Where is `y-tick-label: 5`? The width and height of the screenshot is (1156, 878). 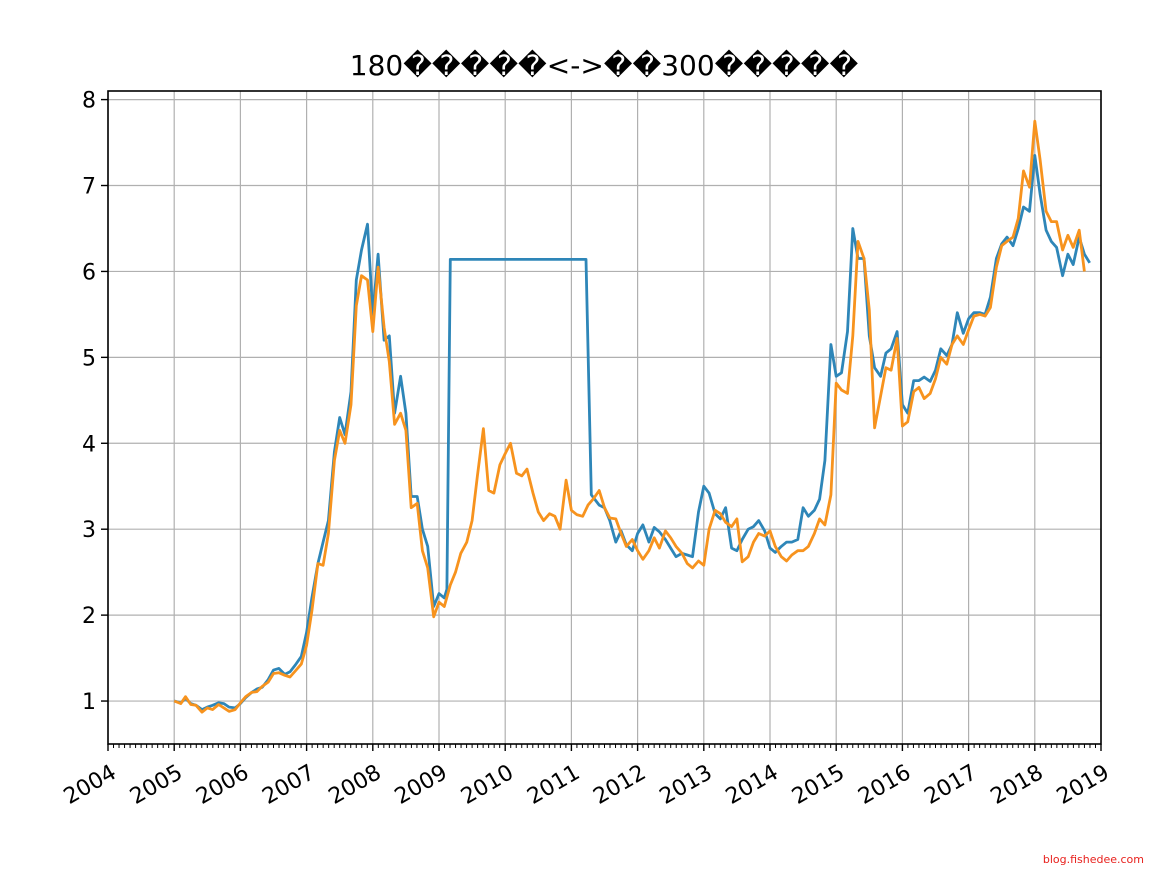 y-tick-label: 5 is located at coordinates (89, 358).